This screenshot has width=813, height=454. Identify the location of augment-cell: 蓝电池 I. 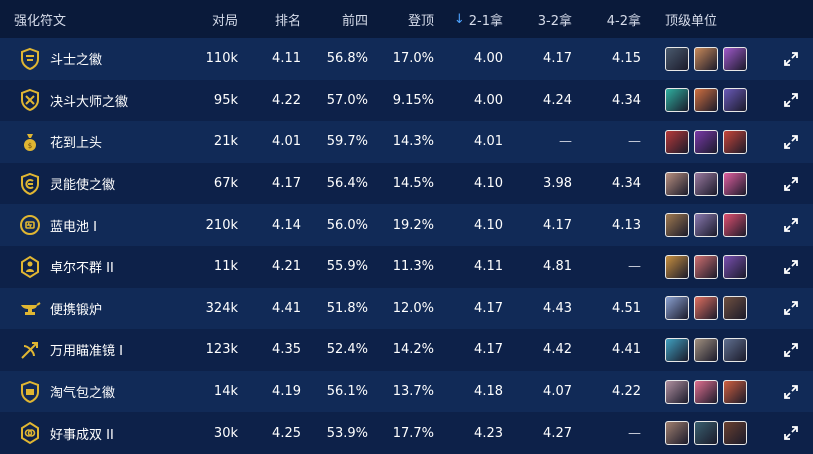
(97, 225).